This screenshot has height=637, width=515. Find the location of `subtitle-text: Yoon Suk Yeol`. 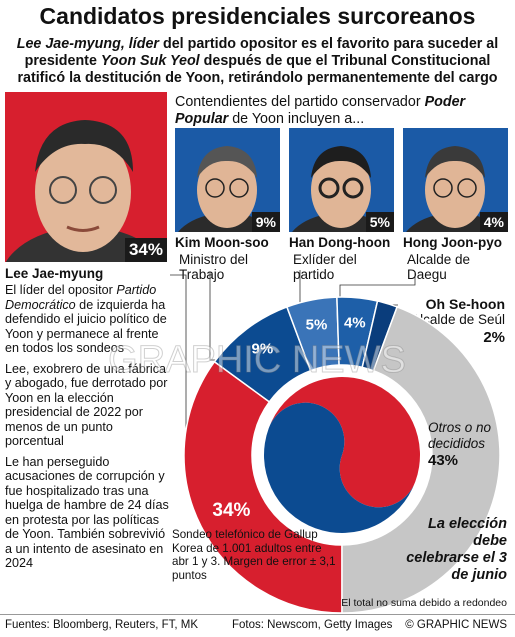

subtitle-text: Yoon Suk Yeol is located at coordinates (150, 61).